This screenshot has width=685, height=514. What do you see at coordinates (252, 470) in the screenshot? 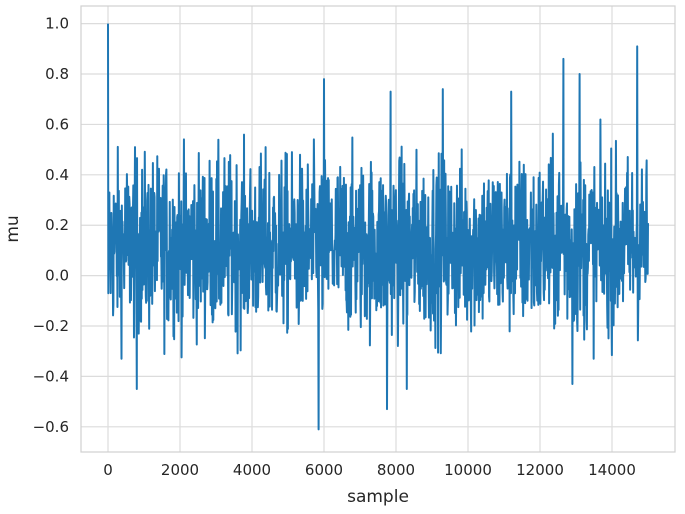
I see `x-tick-label: 4000` at bounding box center [252, 470].